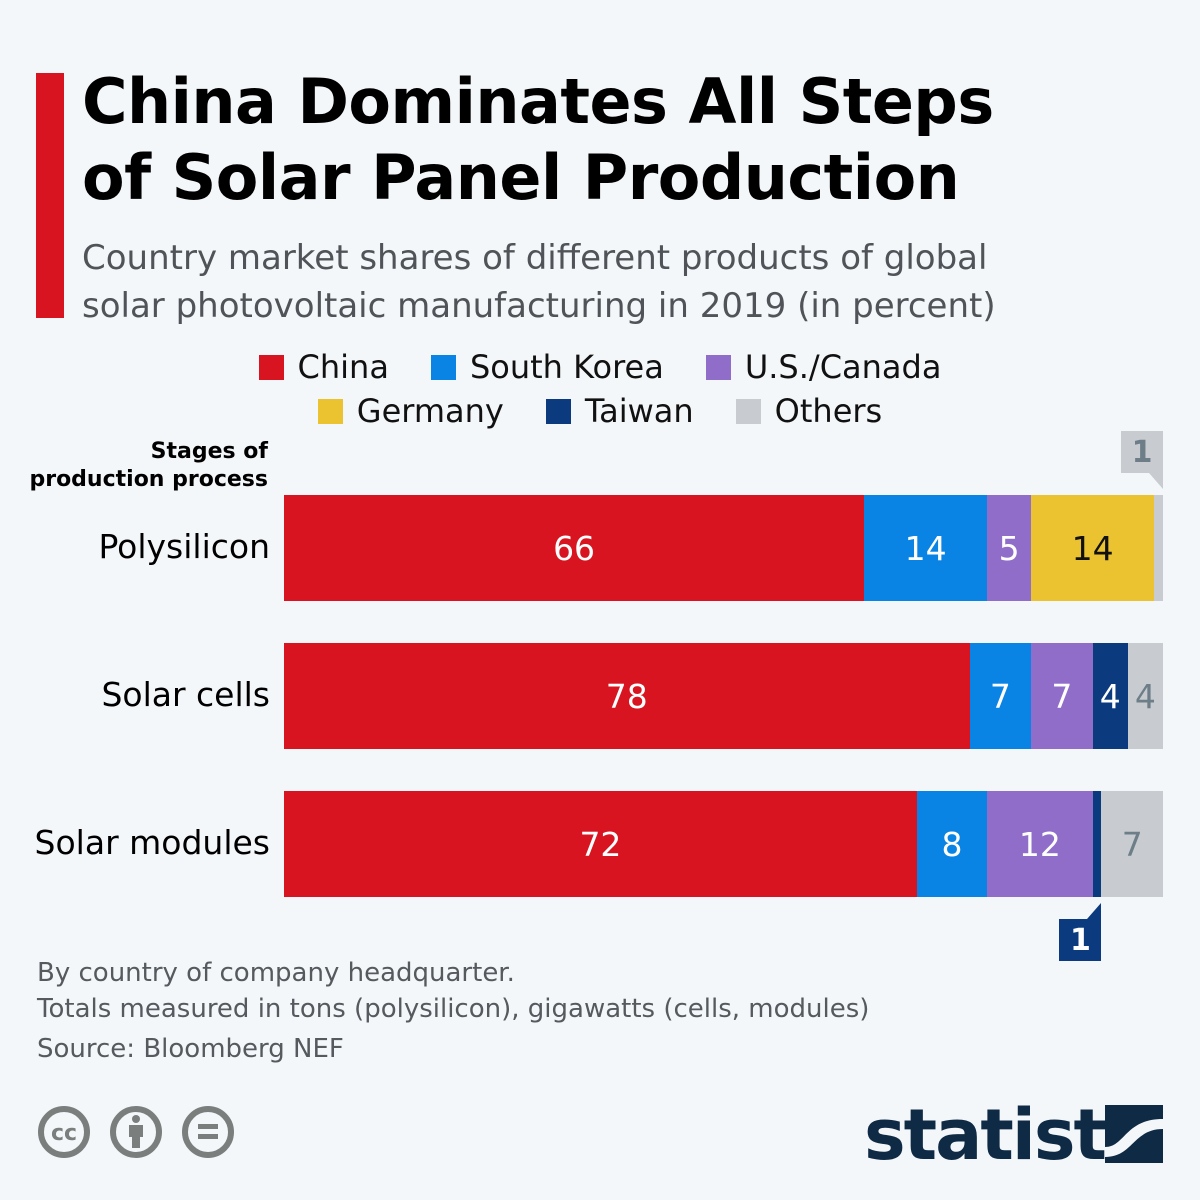  I want to click on category-label: Solar modules, so click(152, 842).